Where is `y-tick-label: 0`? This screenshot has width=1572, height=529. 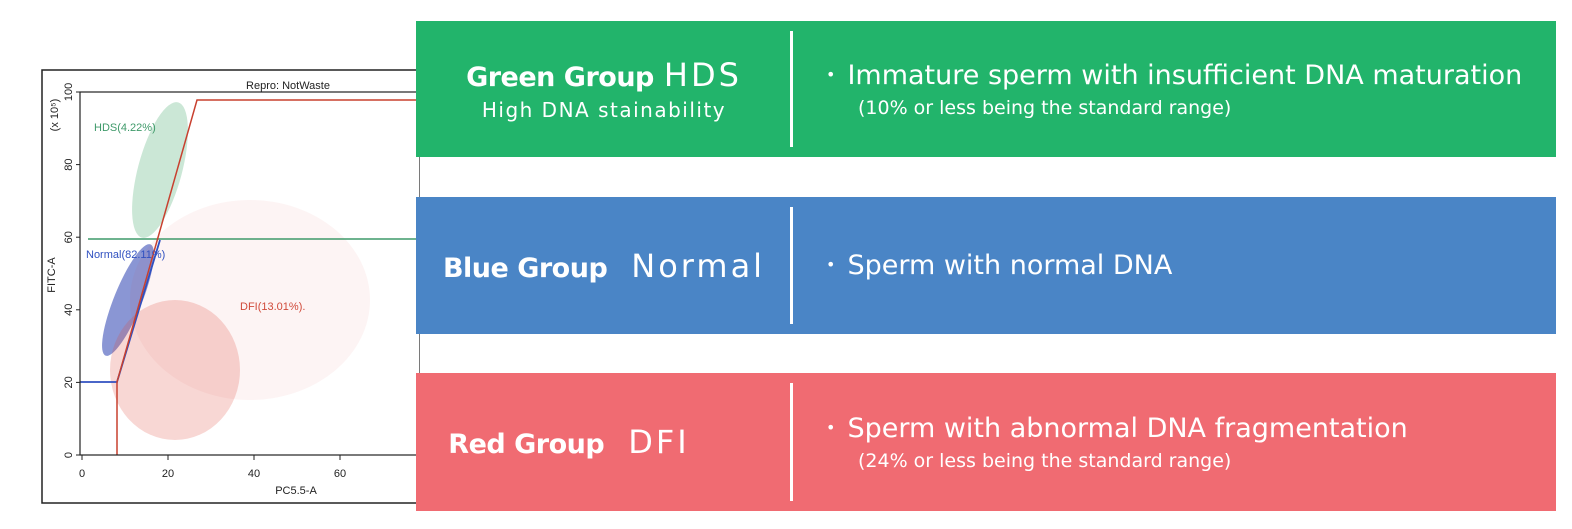
y-tick-label: 0 is located at coordinates (69, 455).